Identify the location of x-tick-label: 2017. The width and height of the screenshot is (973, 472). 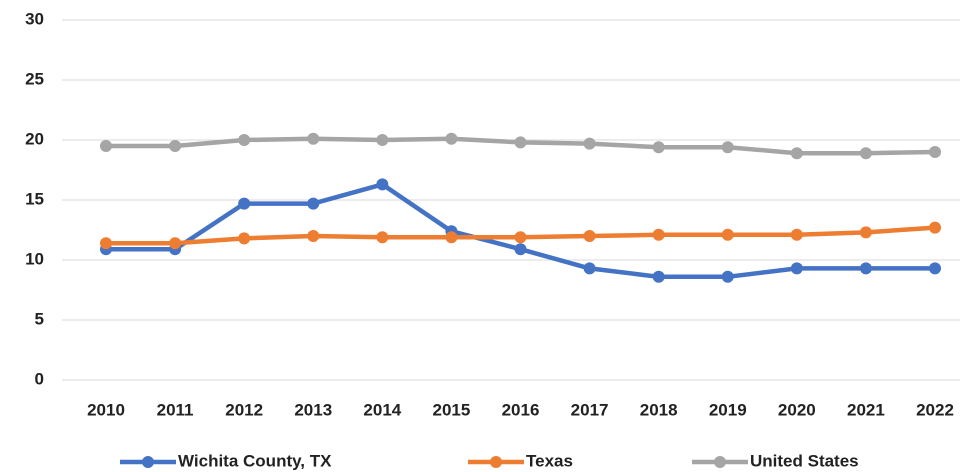
(590, 409).